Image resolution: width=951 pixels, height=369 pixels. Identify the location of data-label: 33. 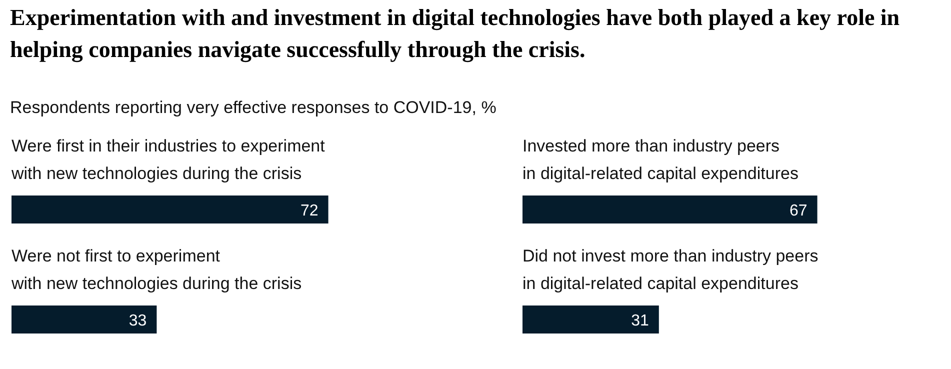
(137, 321).